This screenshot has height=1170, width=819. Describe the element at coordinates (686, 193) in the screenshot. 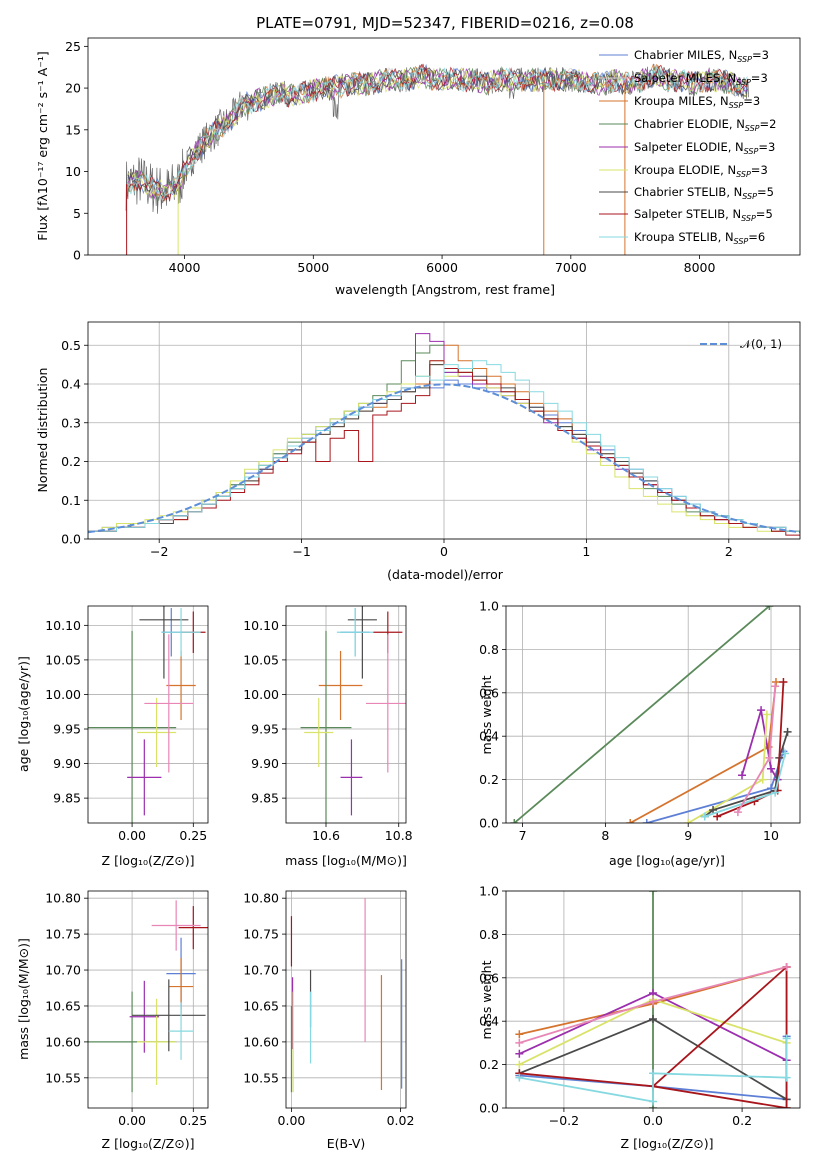

I see `legend-entry-chabrier-stelib: Chabrier STELIB, NSSP=5` at that location.